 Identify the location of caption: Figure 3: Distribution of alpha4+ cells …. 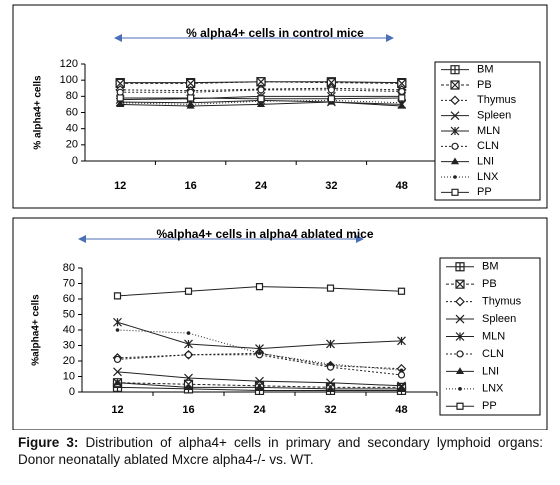
(280, 451).